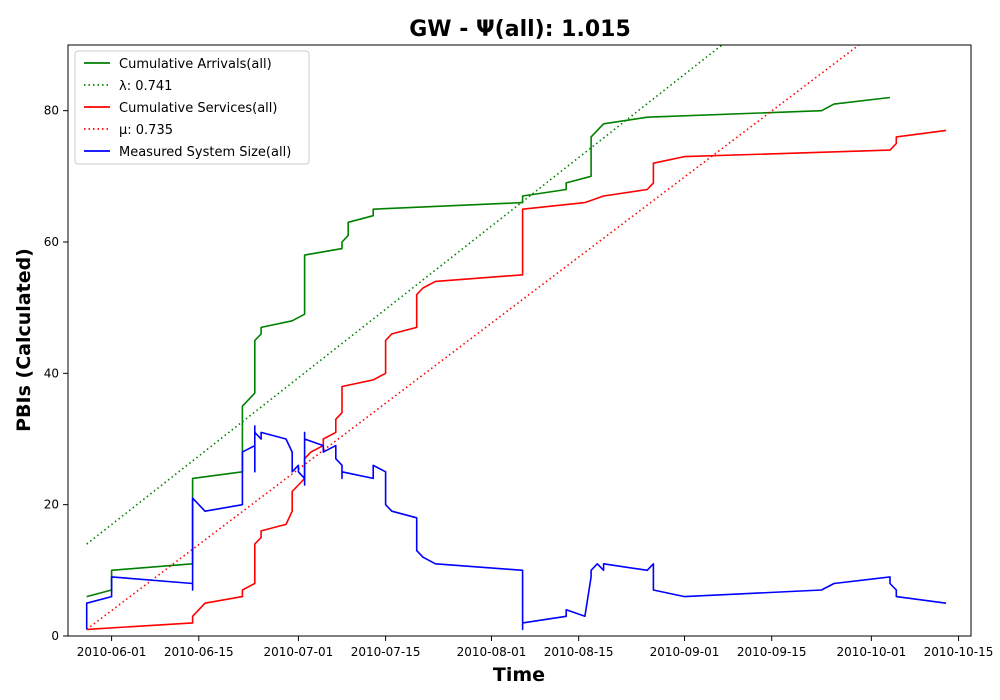  I want to click on x-tick-label: 2010-06-01, so click(112, 652).